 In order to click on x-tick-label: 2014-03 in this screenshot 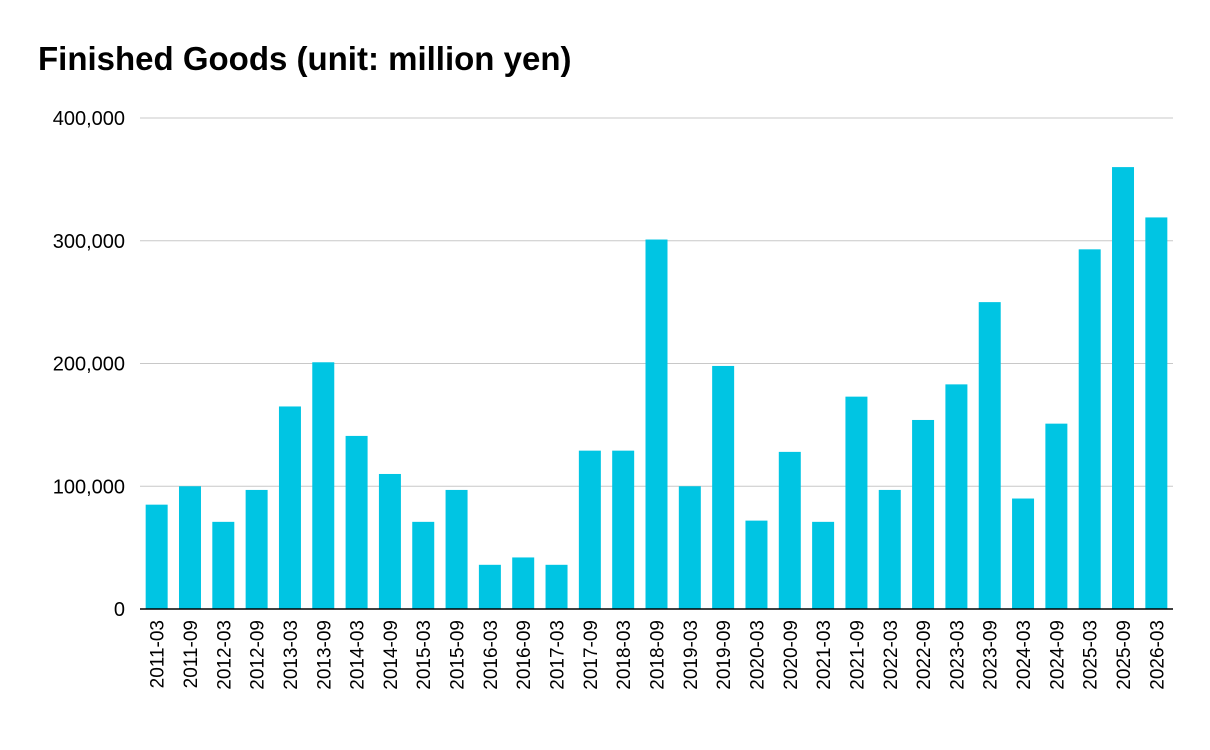, I will do `click(358, 655)`.